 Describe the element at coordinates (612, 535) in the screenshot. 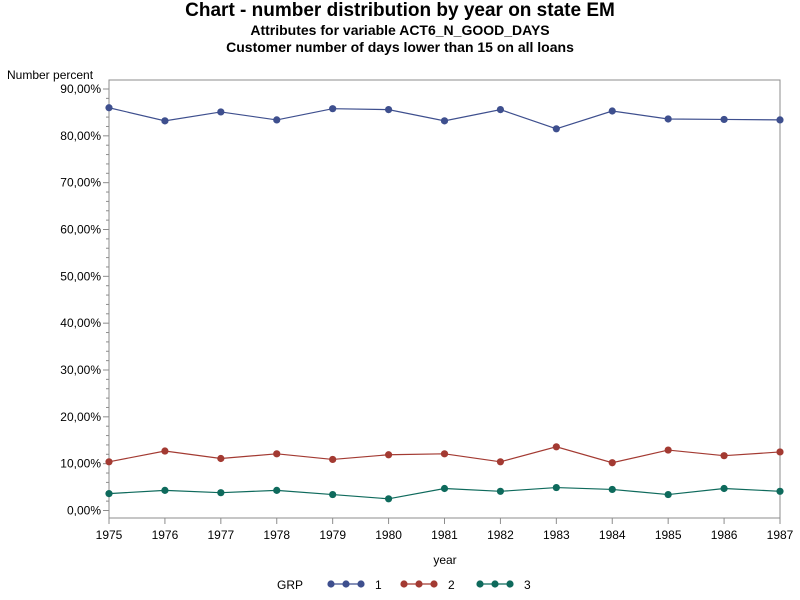

I see `x-tick-label: 1984` at that location.